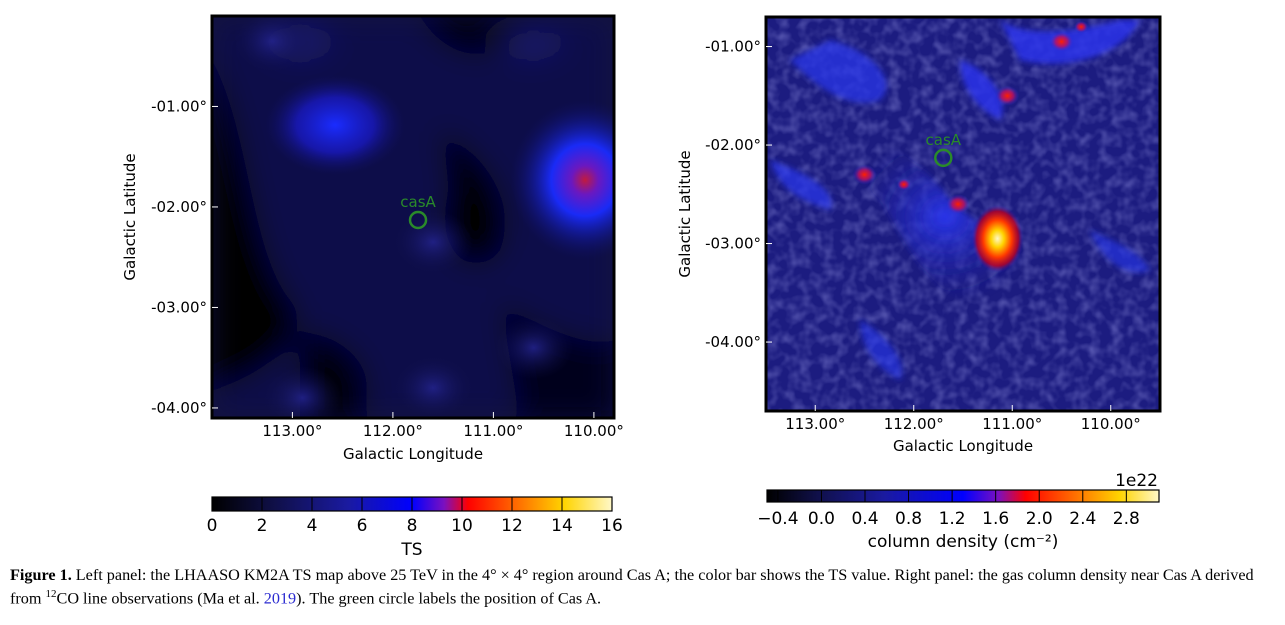  What do you see at coordinates (943, 158) in the screenshot?
I see `right-casA-circle` at bounding box center [943, 158].